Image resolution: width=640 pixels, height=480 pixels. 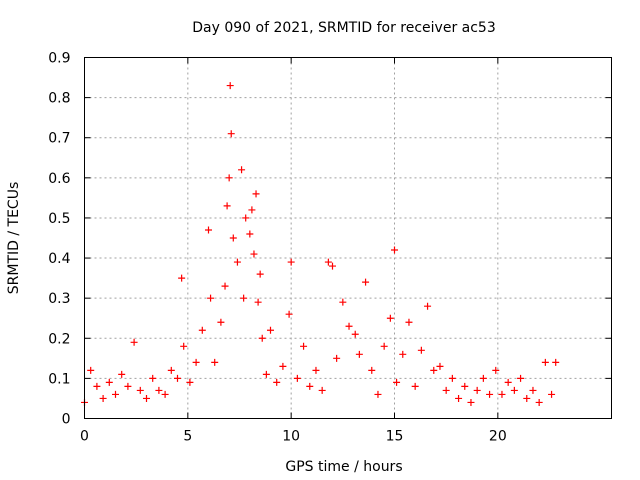 What do you see at coordinates (498, 437) in the screenshot?
I see `x-tick-label: 20` at bounding box center [498, 437].